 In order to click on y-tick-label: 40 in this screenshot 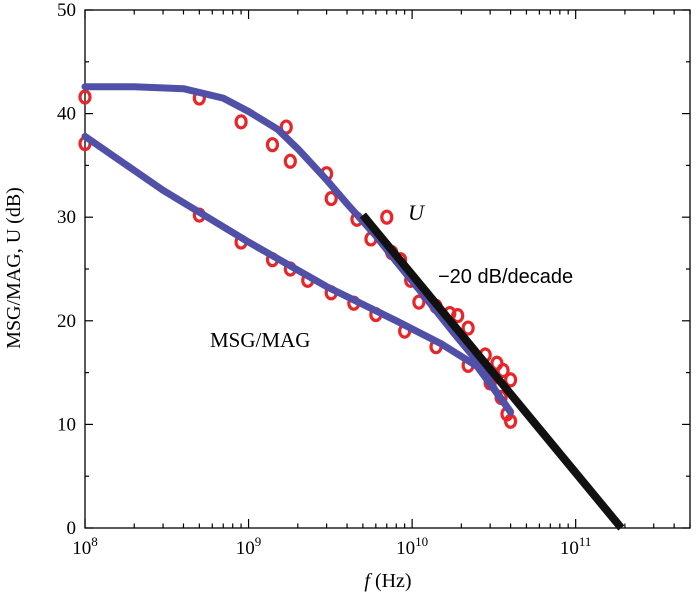, I will do `click(66, 114)`.